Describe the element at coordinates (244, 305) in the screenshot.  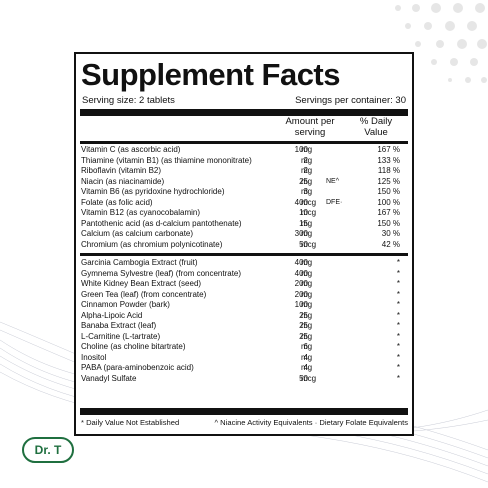
I see `nutrient-row: Cinnamon Powder (bark) 100 mg *` at that location.